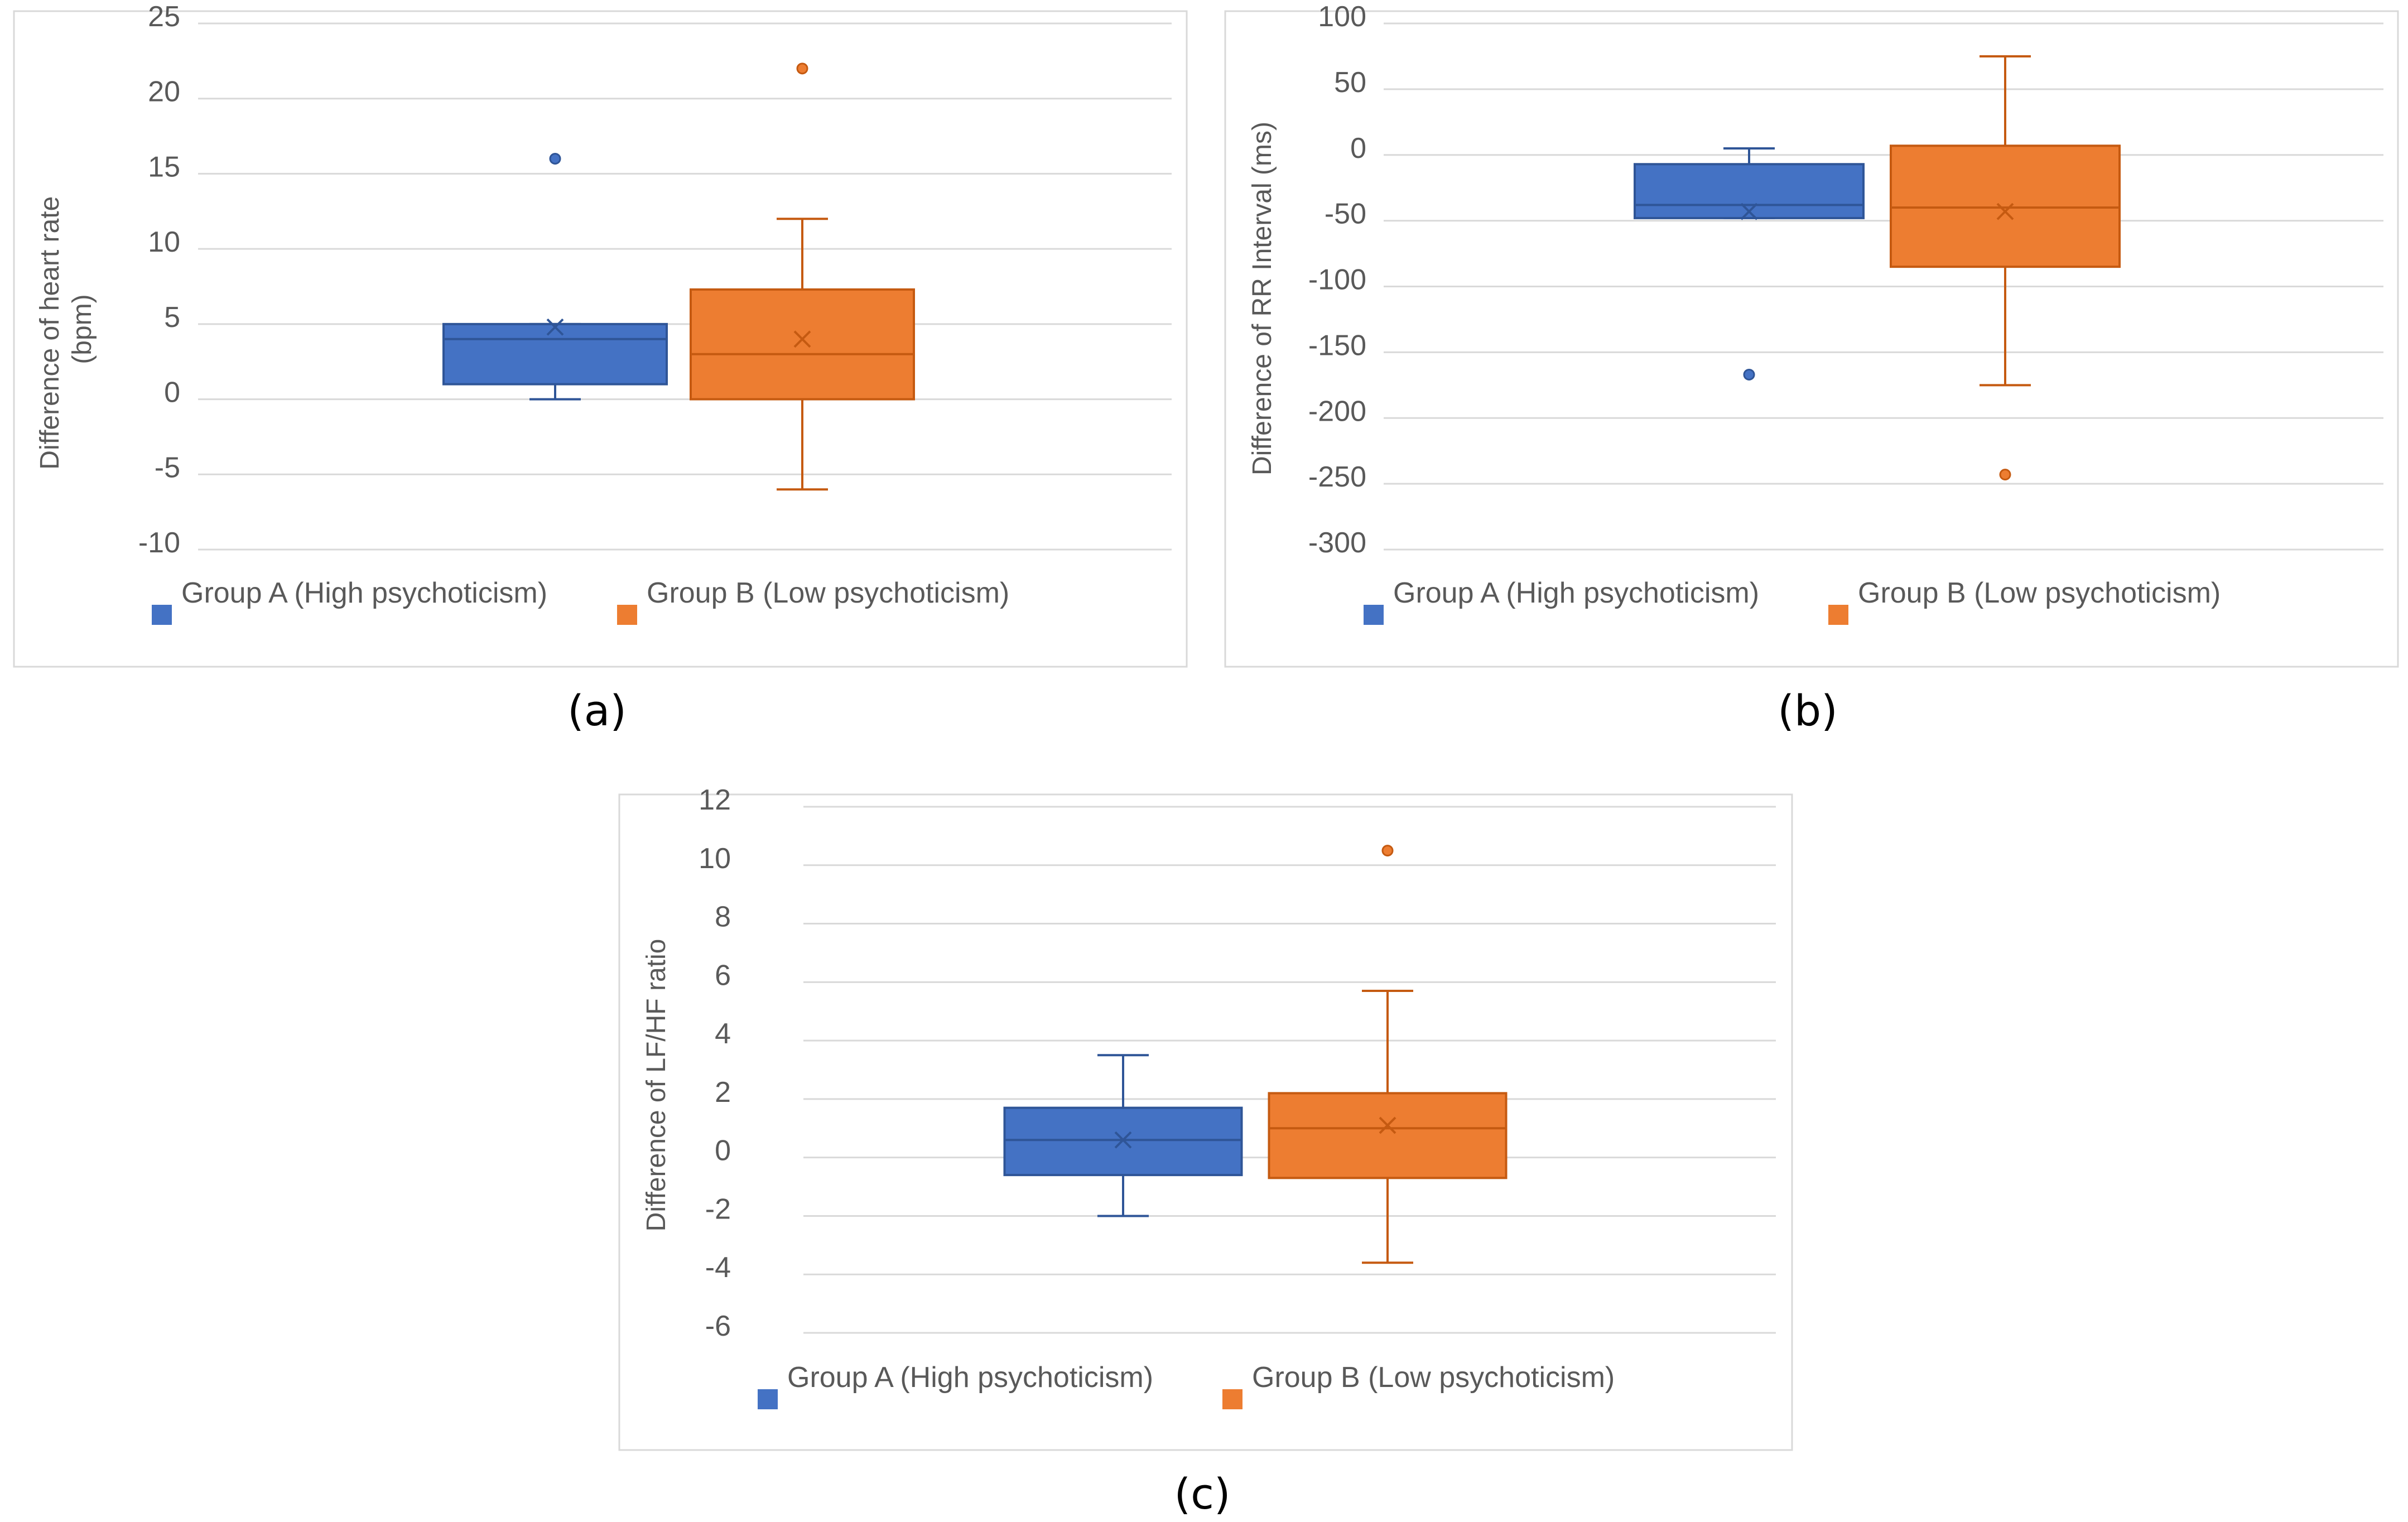 The width and height of the screenshot is (2408, 1522). Describe the element at coordinates (678, 276) in the screenshot. I see `panel-a-boxes` at that location.